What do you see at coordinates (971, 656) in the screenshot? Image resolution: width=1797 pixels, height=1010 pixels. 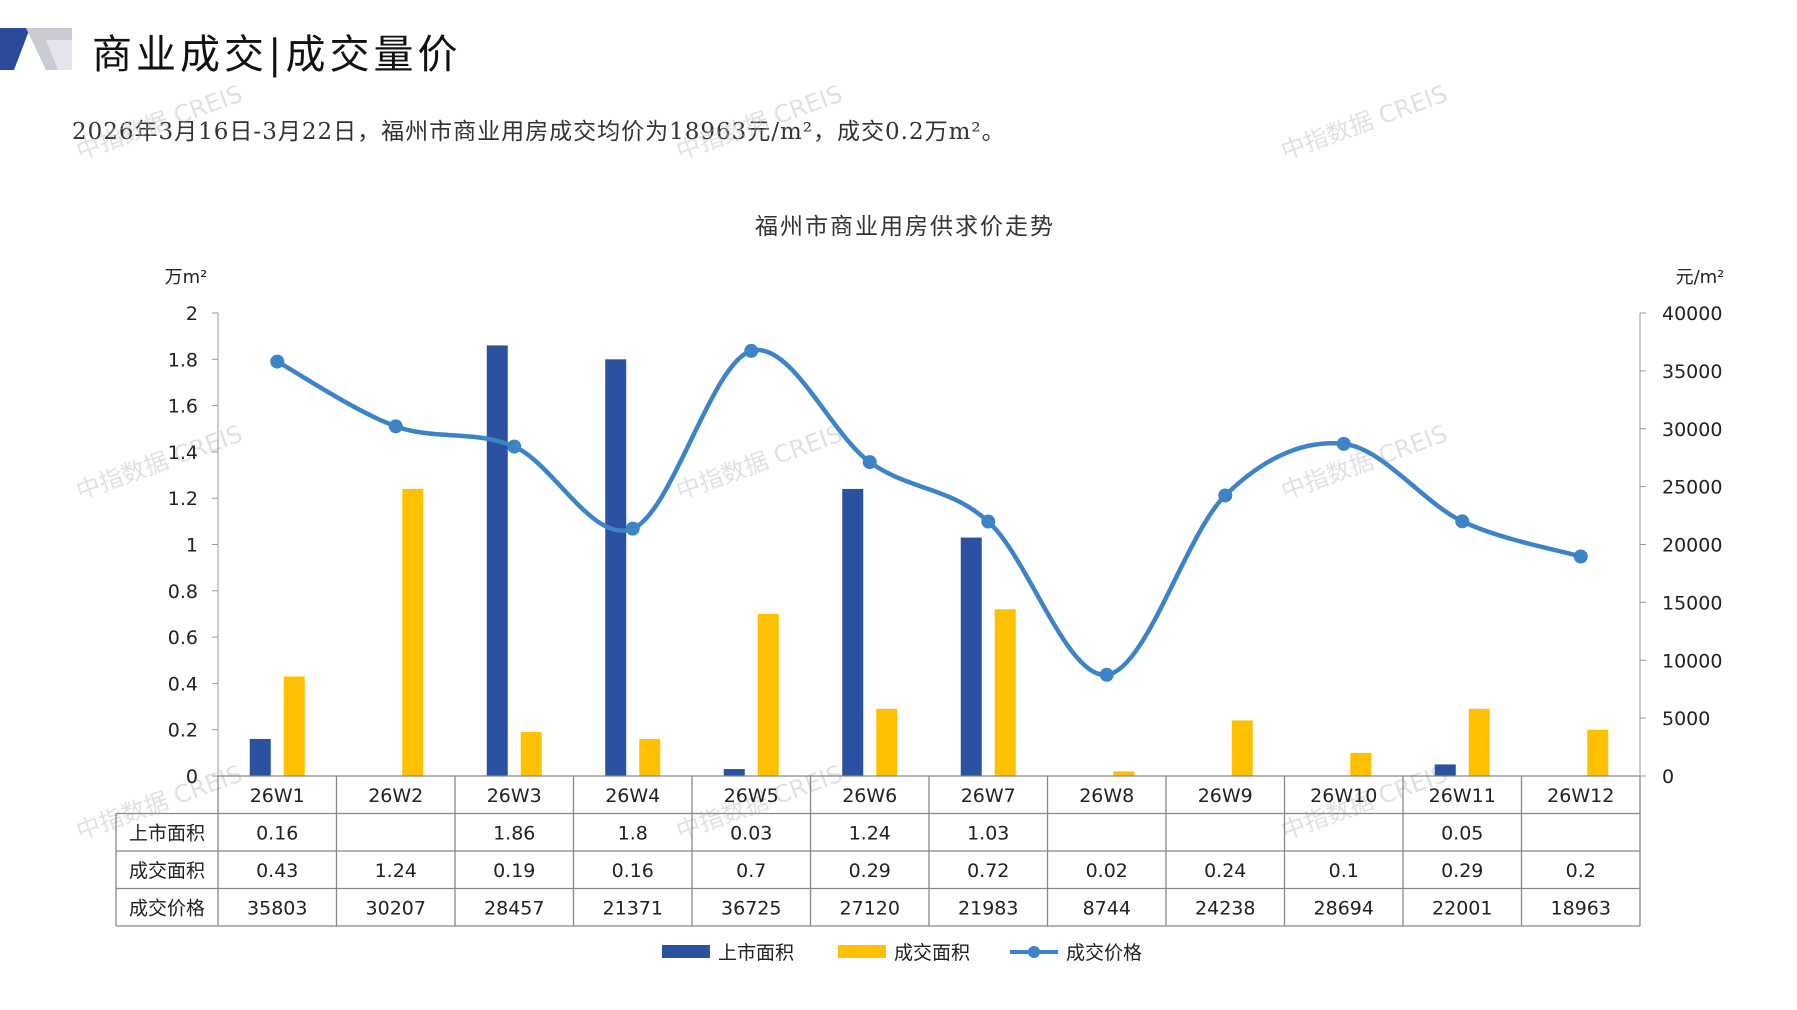 I see `bar-listed-26W7` at bounding box center [971, 656].